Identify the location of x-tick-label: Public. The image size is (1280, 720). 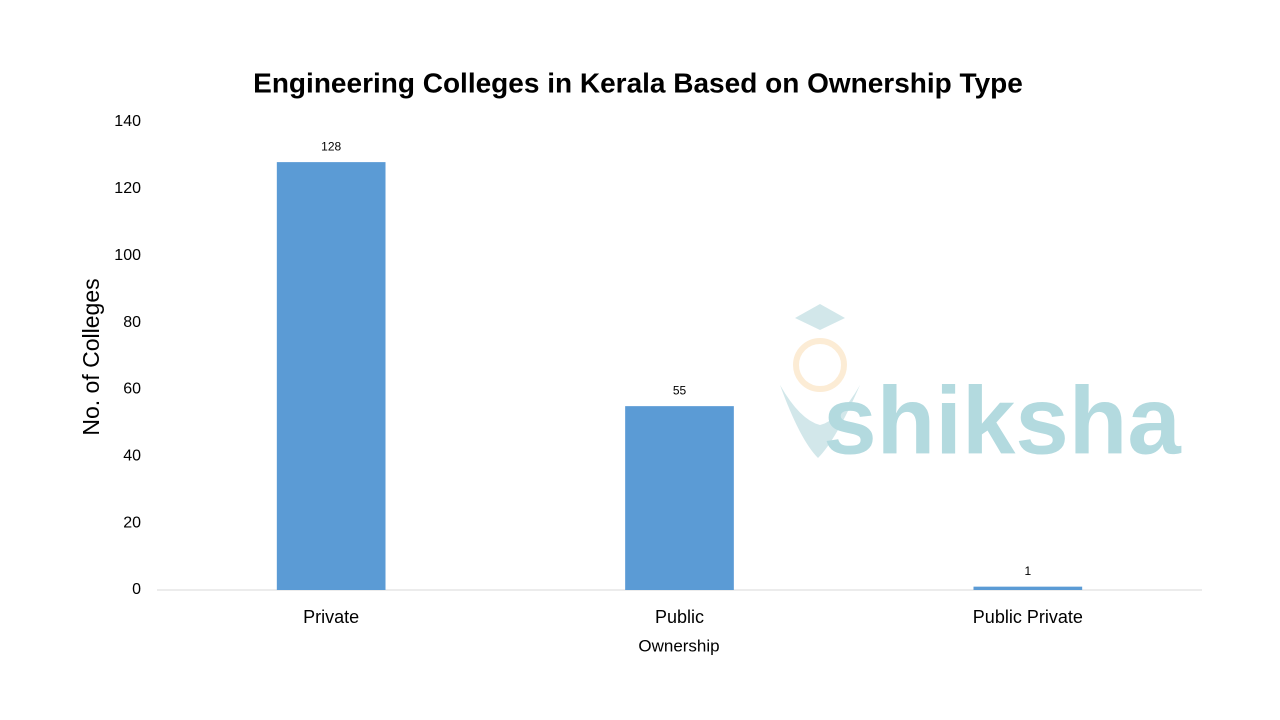
(679, 617).